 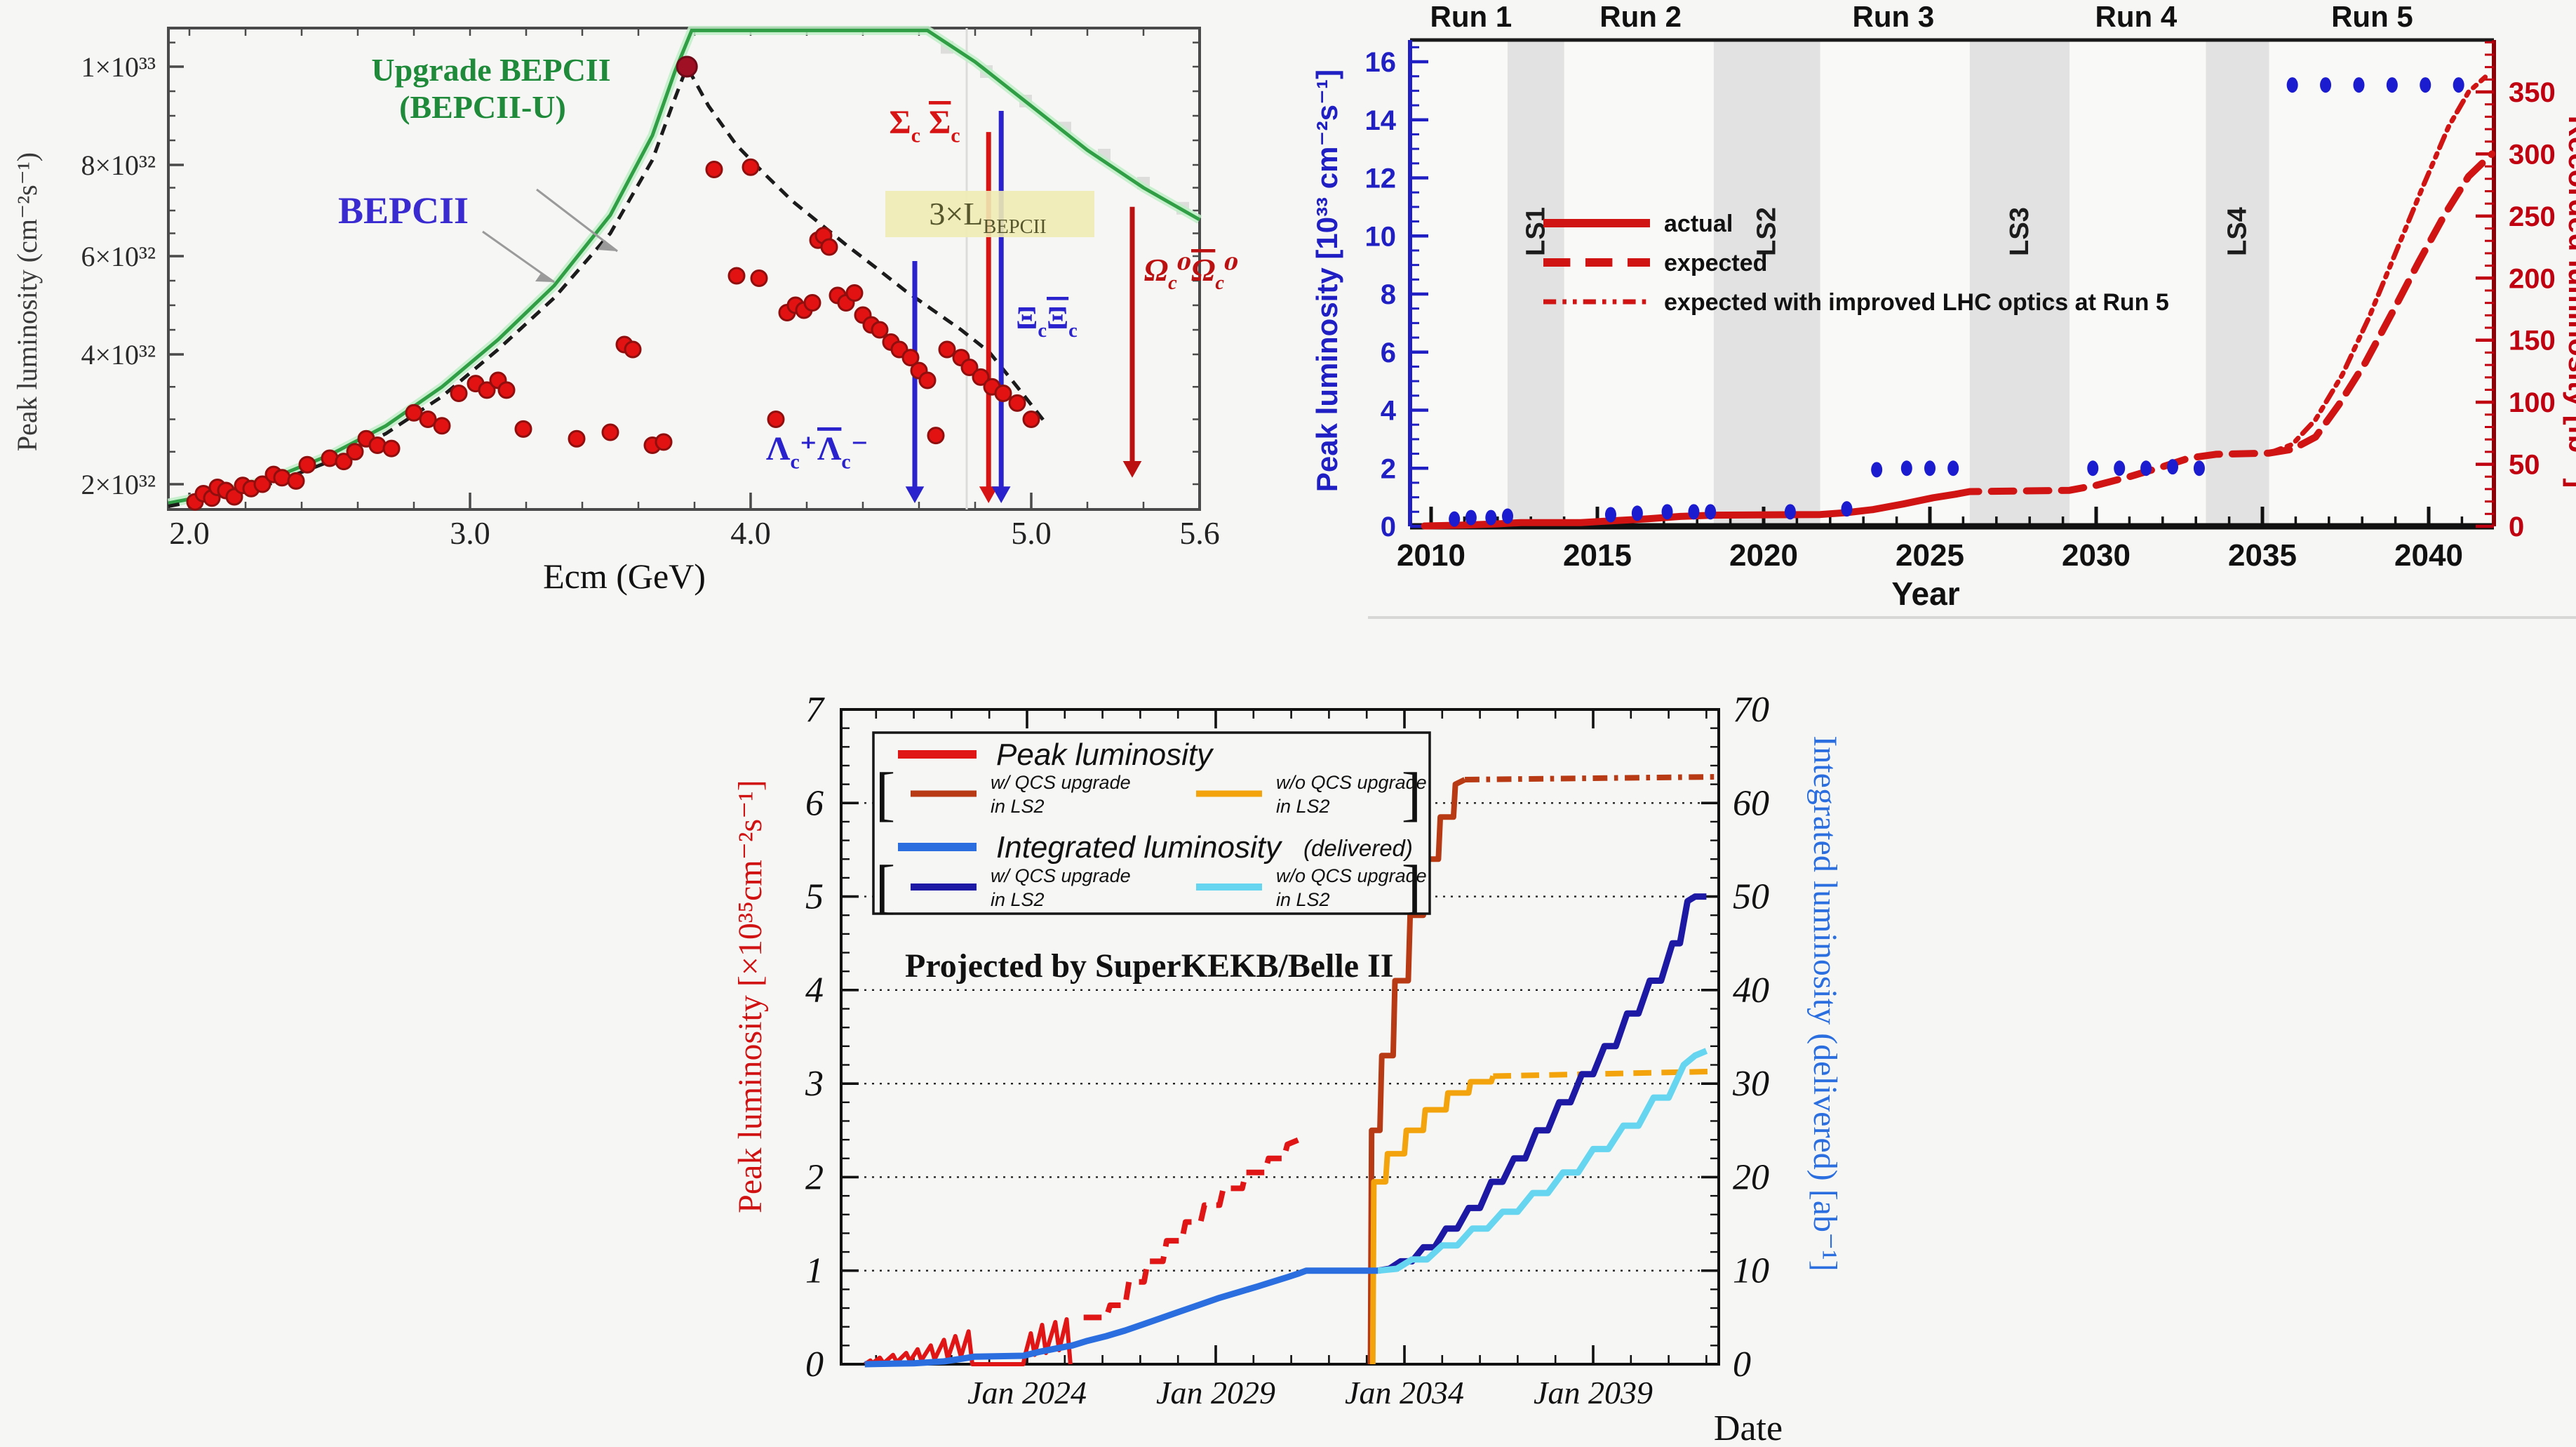 What do you see at coordinates (2020, 231) in the screenshot?
I see `shutdown-label-LS3: LS3` at bounding box center [2020, 231].